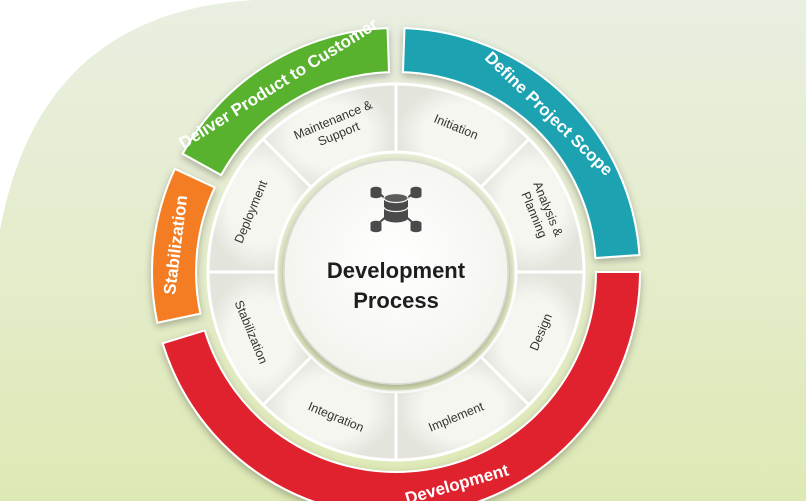 This screenshot has width=806, height=501. I want to click on center-title-line-1: Development, so click(396, 270).